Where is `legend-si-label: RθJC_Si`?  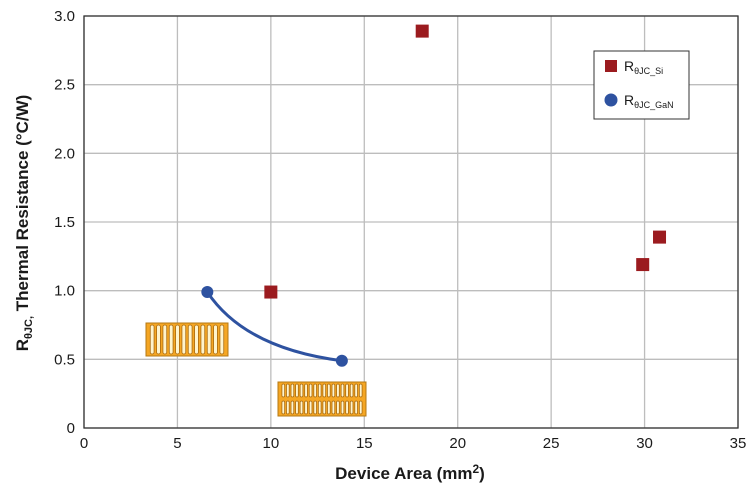
legend-si-label: RθJC_Si is located at coordinates (643, 67).